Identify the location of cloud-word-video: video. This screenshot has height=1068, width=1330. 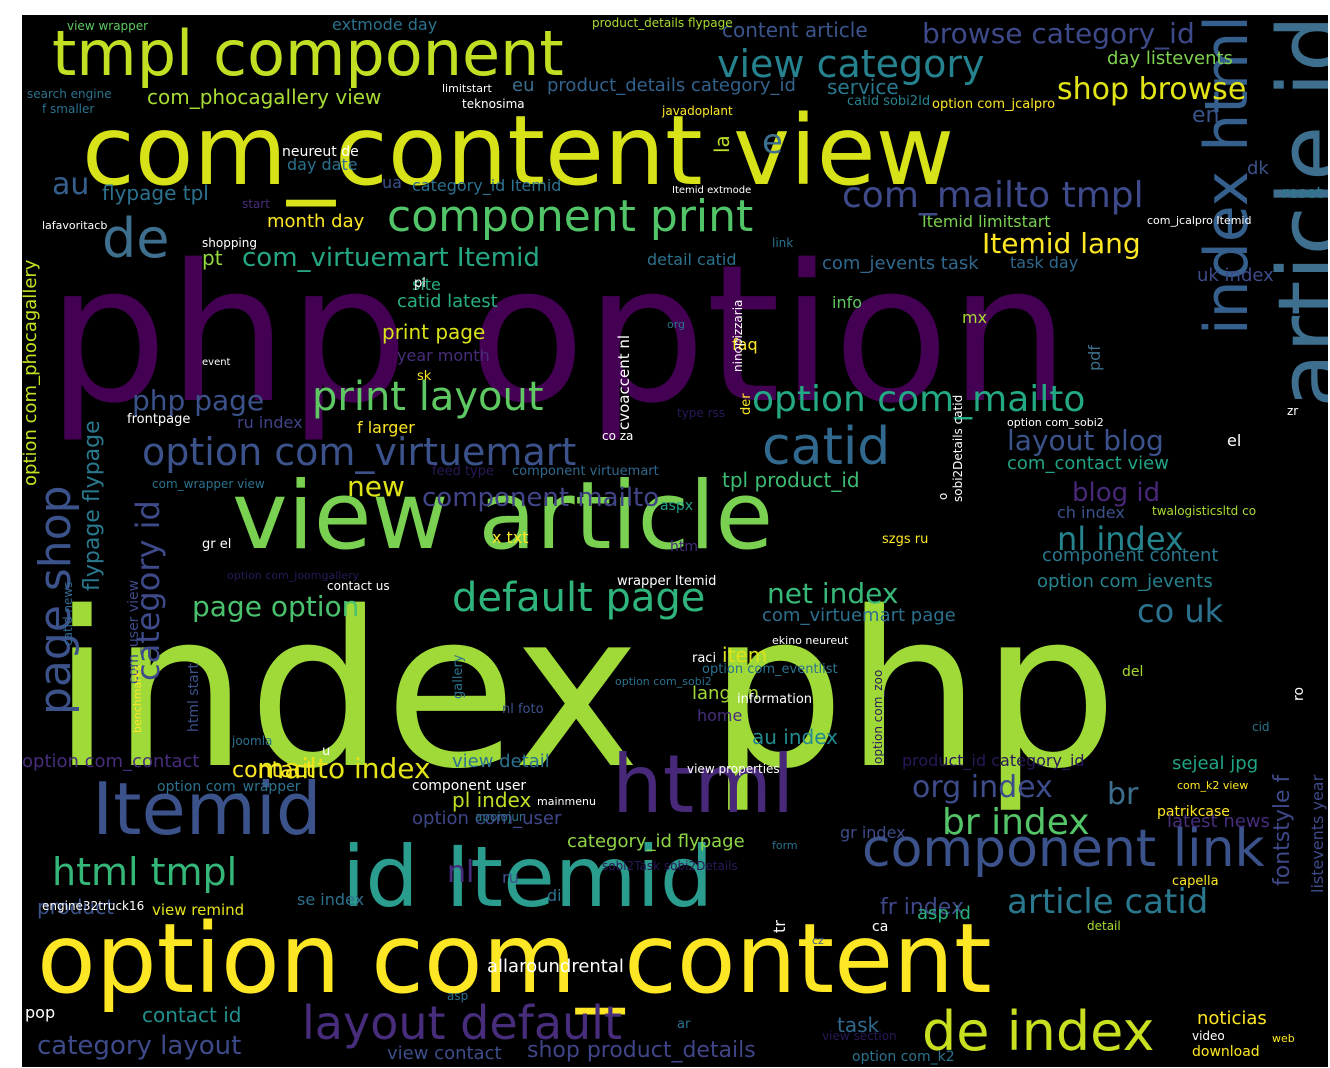
(1208, 1036).